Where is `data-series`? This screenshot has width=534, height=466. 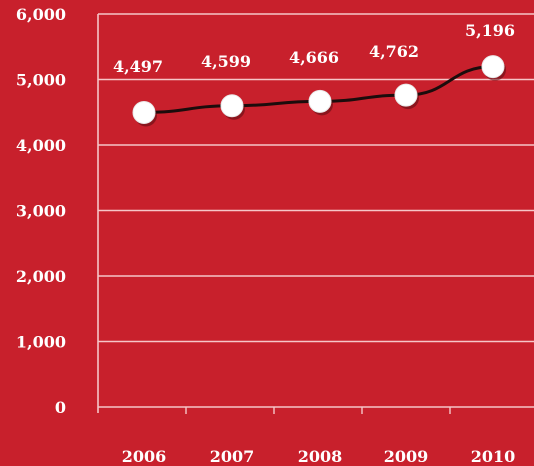
data-series is located at coordinates (319, 91).